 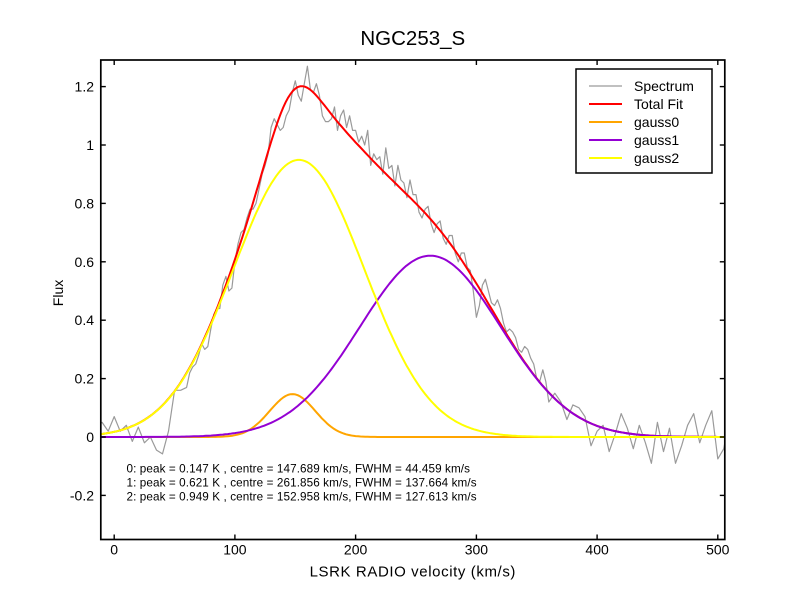 What do you see at coordinates (413, 571) in the screenshot?
I see `svg-text: LSRK RADIO velocity (km/s)` at bounding box center [413, 571].